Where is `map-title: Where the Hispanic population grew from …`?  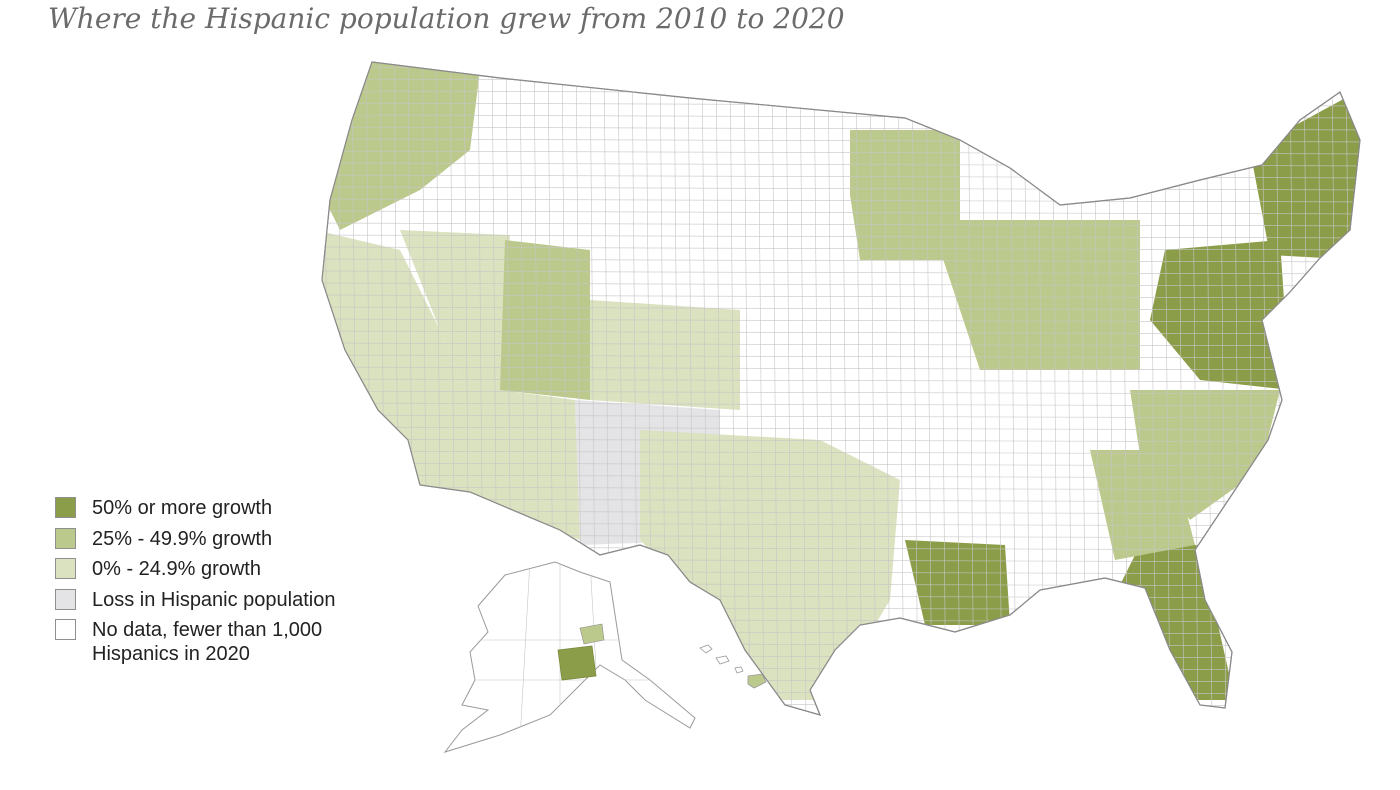
map-title: Where the Hispanic population grew from … is located at coordinates (446, 18).